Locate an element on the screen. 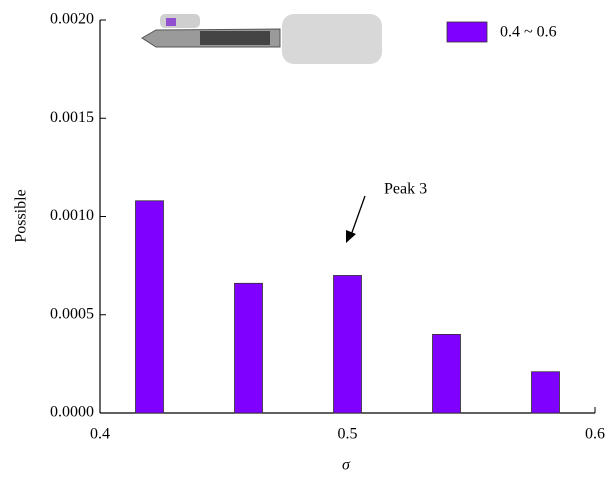 This screenshot has width=605, height=484. debris-marker is located at coordinates (171, 22).